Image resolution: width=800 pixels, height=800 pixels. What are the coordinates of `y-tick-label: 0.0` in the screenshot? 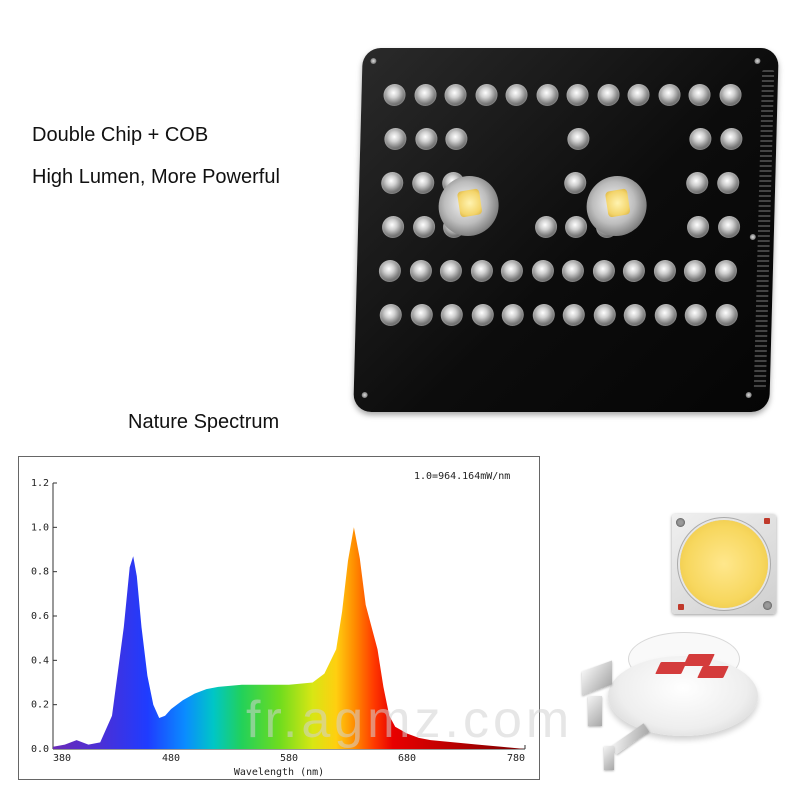 It's located at (40, 749).